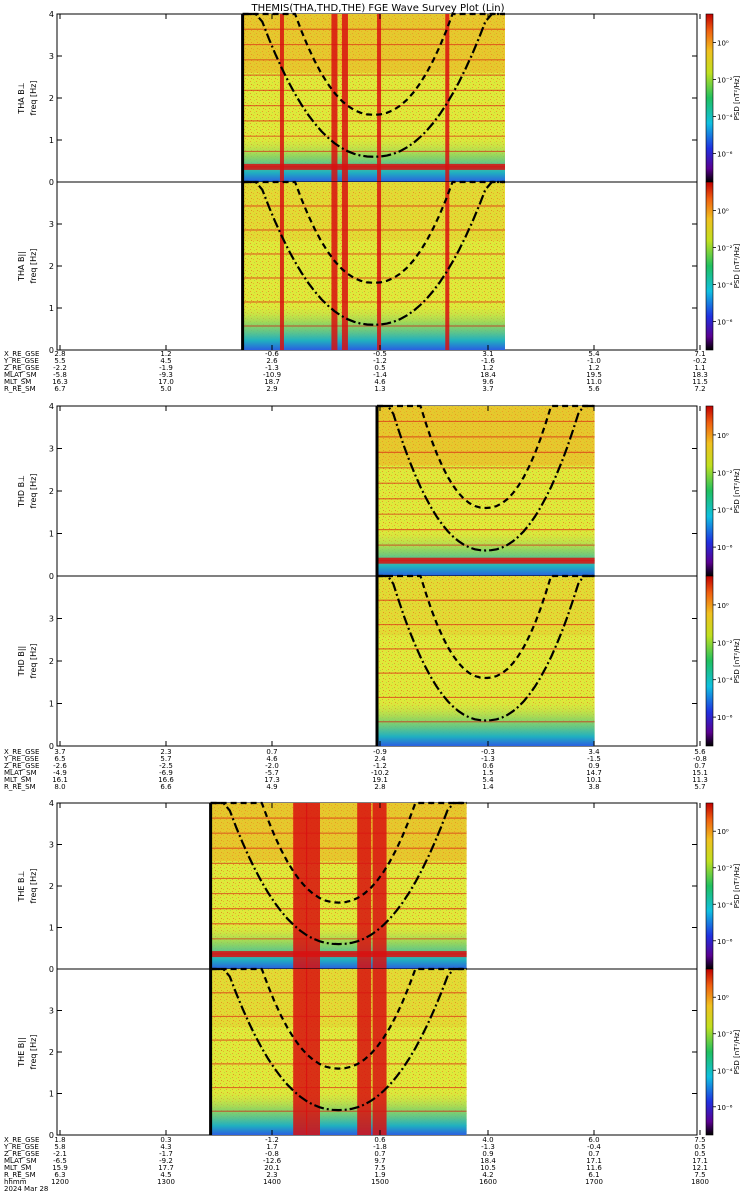 The image size is (750, 1200). I want to click on ephemeris-value: -0.8, so click(700, 759).